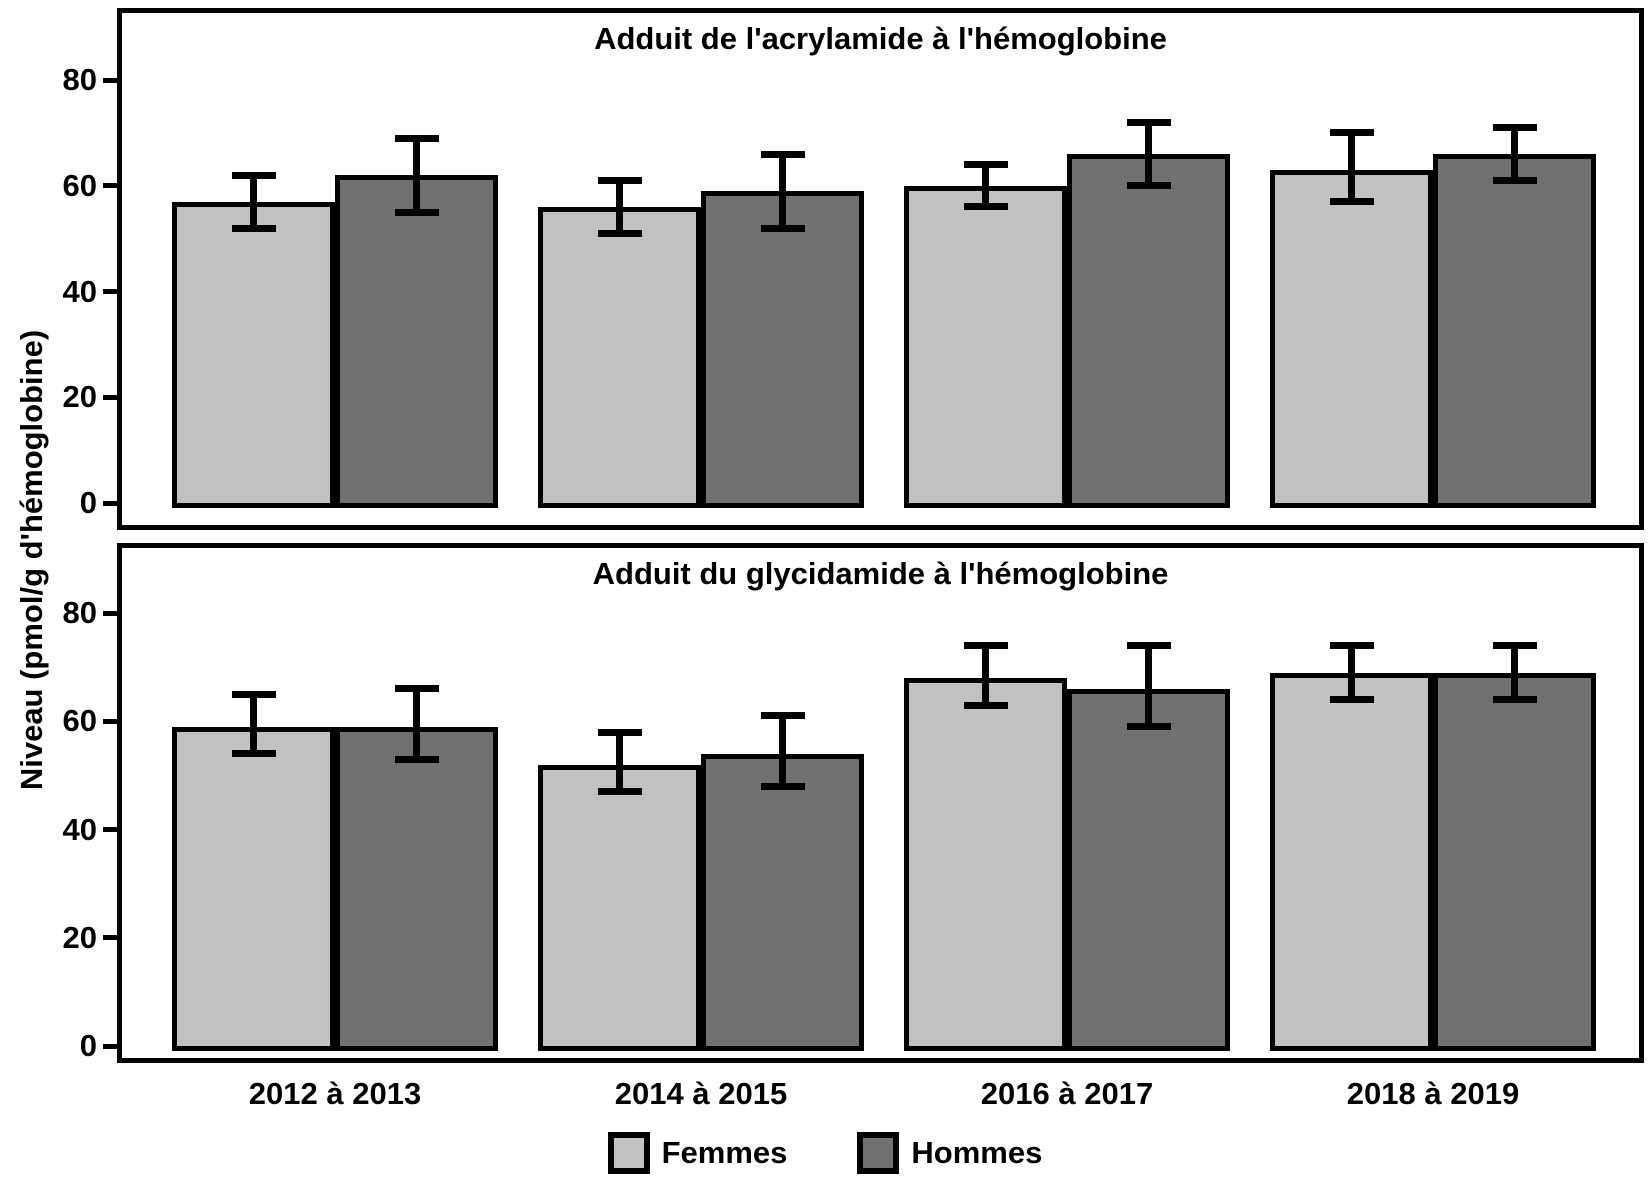 Image resolution: width=1650 pixels, height=1200 pixels. What do you see at coordinates (977, 1152) in the screenshot?
I see `legend-label-hommes: Hommes` at bounding box center [977, 1152].